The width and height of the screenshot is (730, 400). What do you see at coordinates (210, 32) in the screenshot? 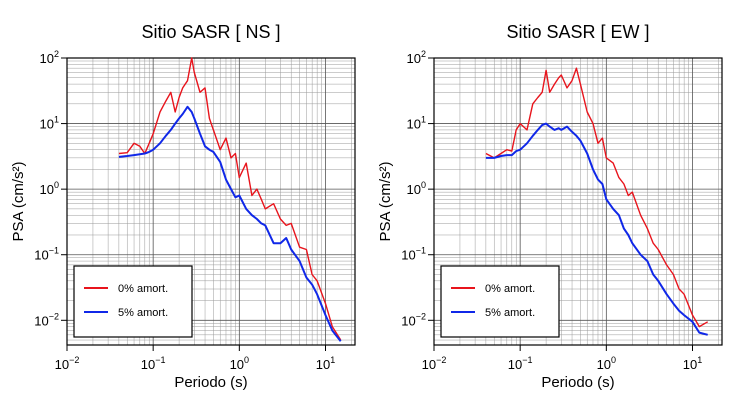
I see `chart-title: Sitio SASR [ NS ]` at bounding box center [210, 32].